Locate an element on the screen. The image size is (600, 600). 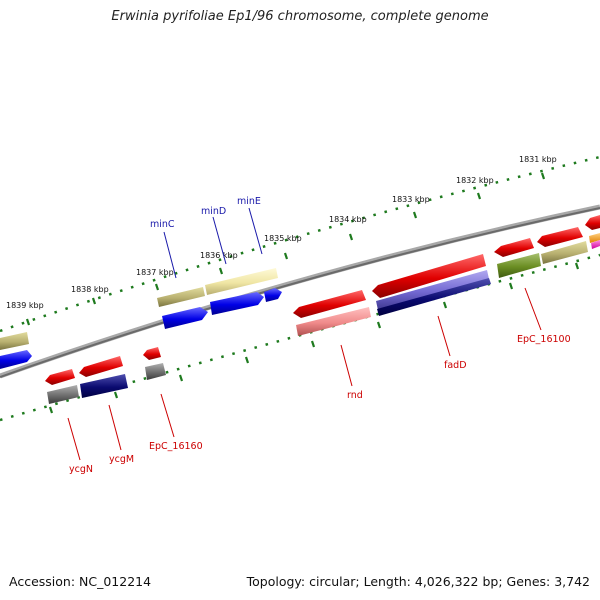
scale-label-1839: 1839 kbp is located at coordinates (25, 305).